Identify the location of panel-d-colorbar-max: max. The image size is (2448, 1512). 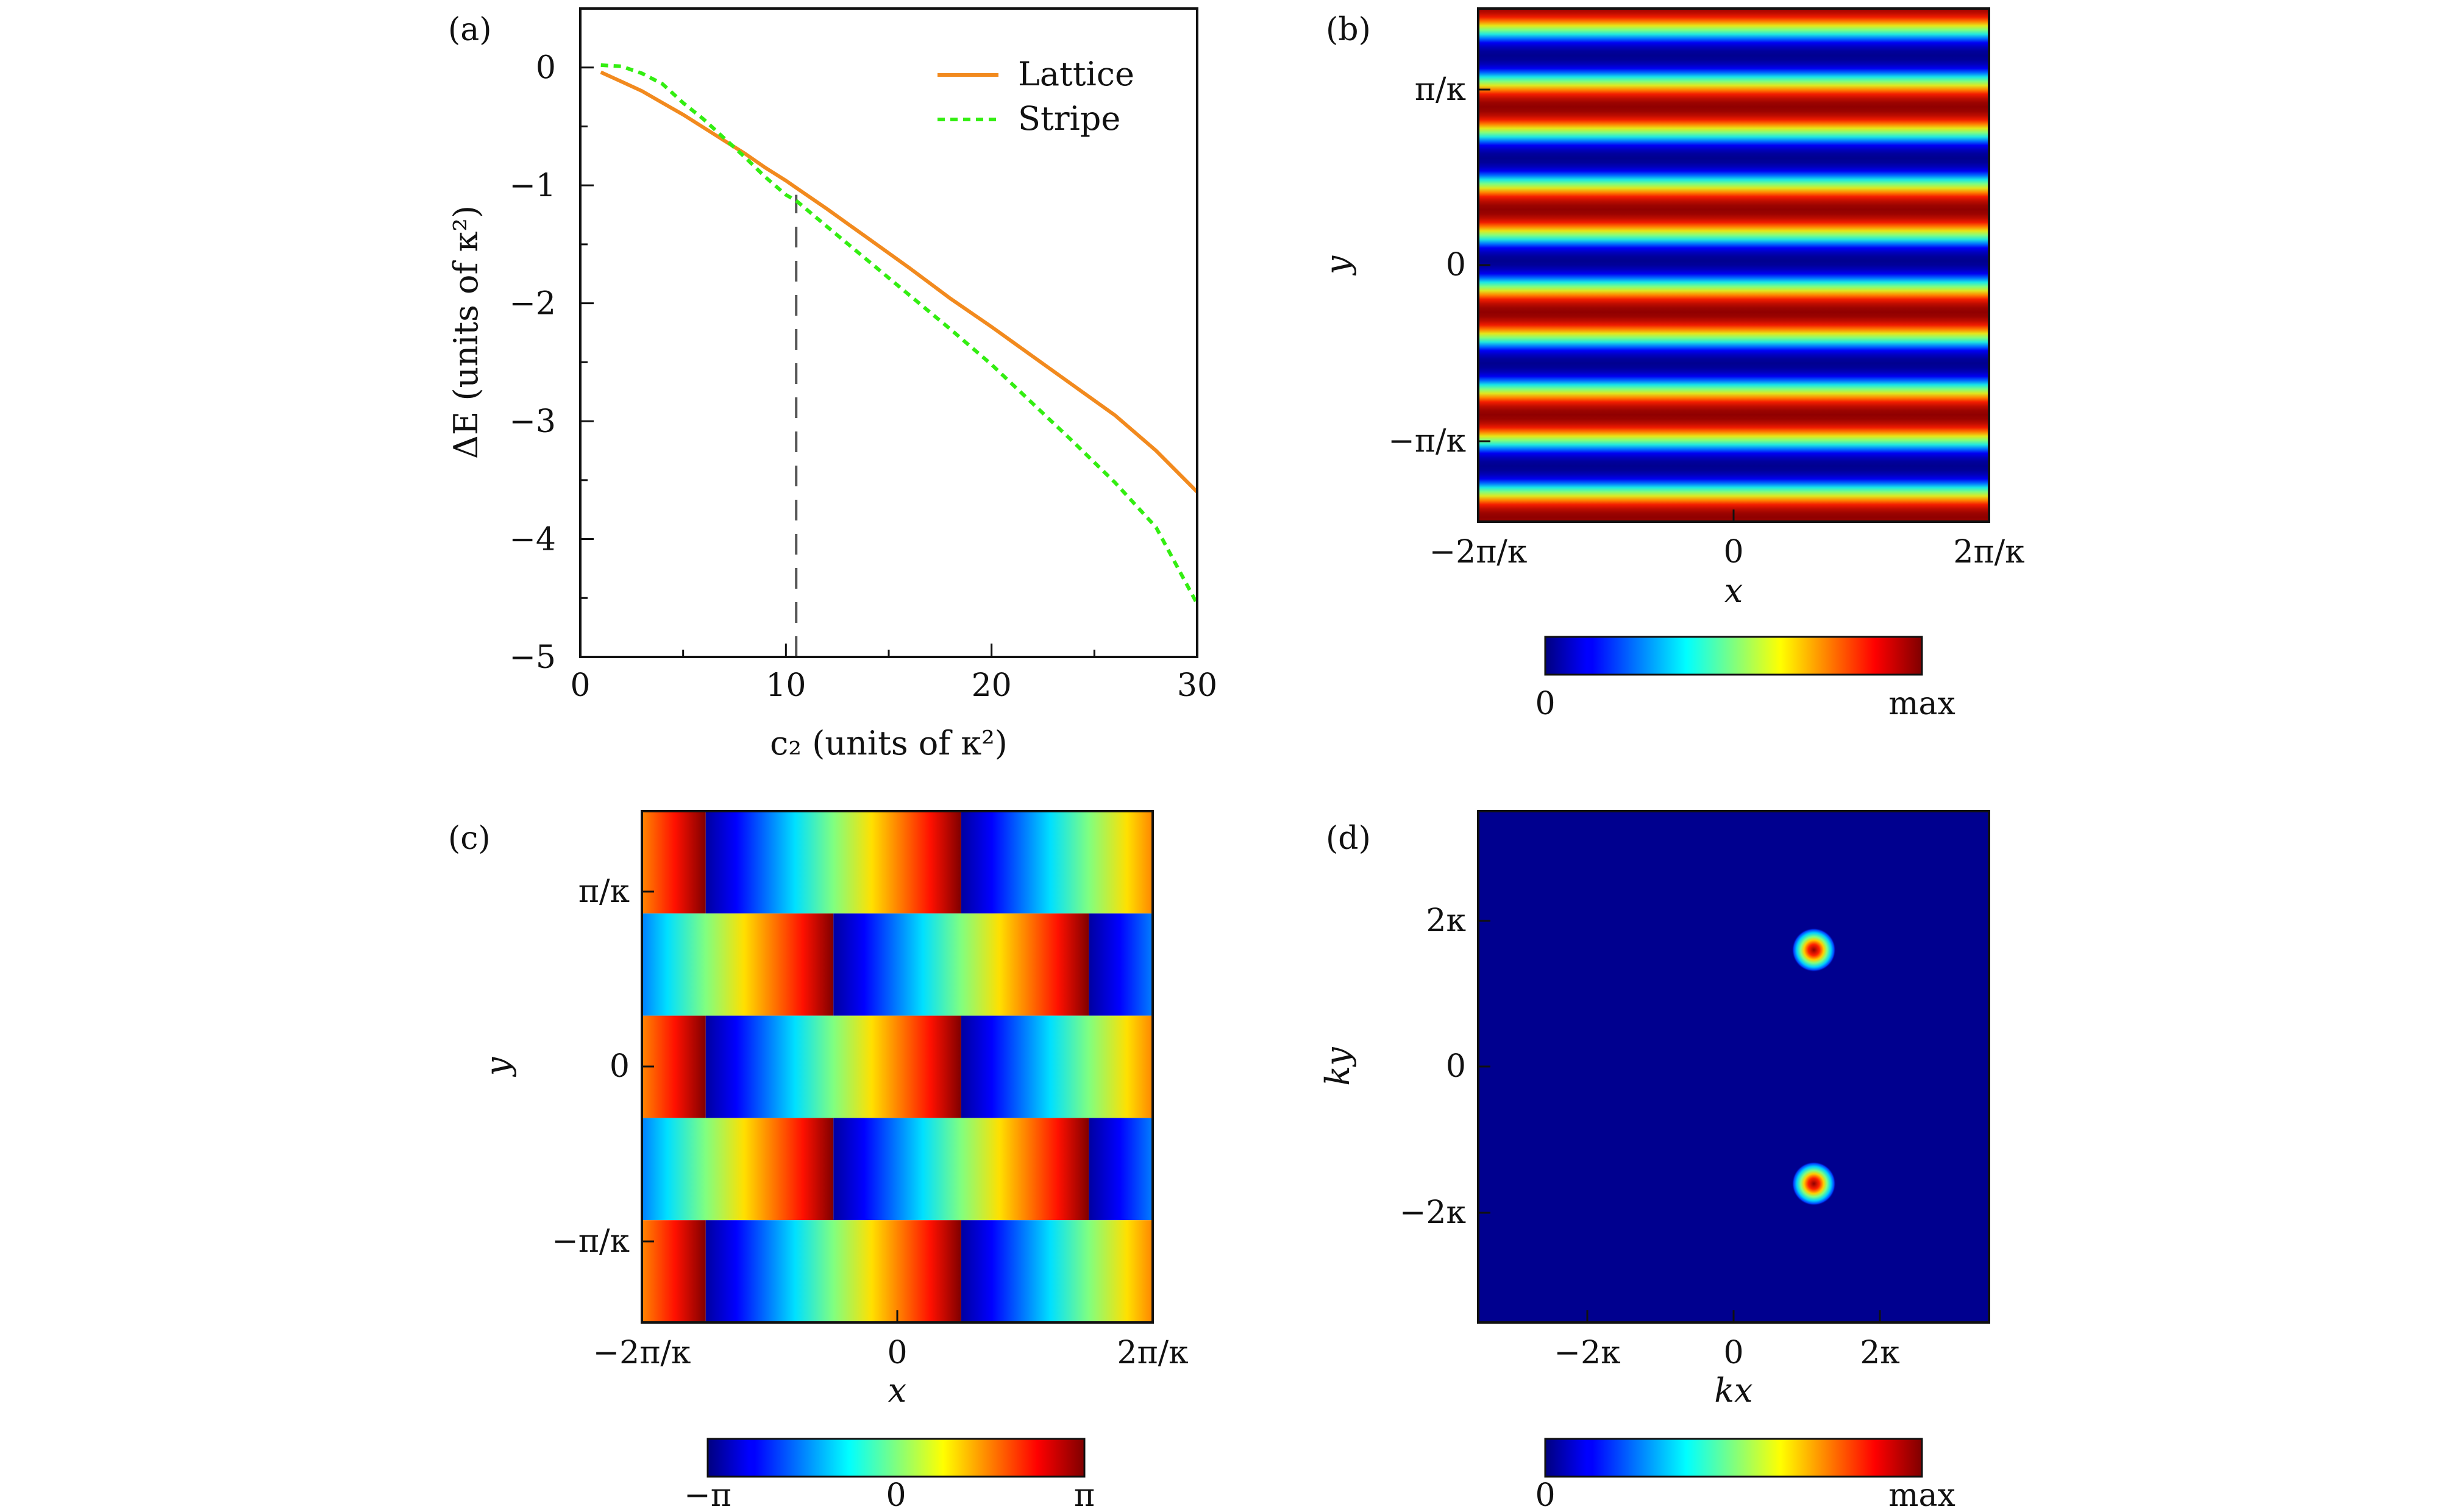
(1921, 1494).